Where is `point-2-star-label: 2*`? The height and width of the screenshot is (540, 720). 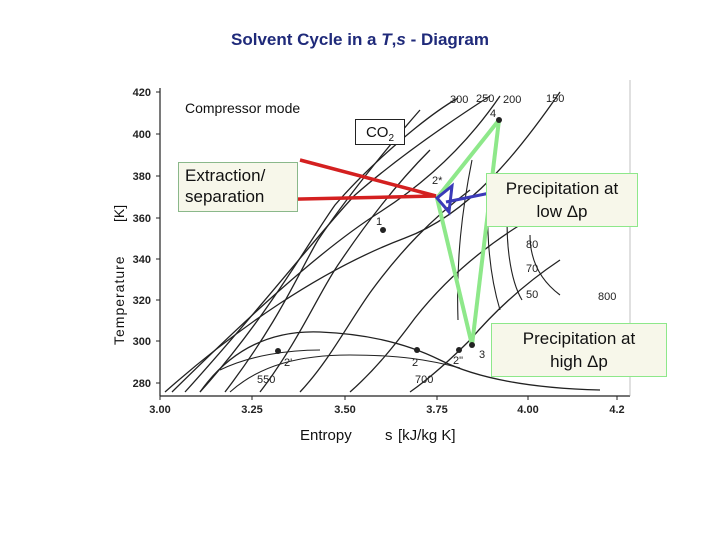 point-2-star-label: 2* is located at coordinates (437, 181).